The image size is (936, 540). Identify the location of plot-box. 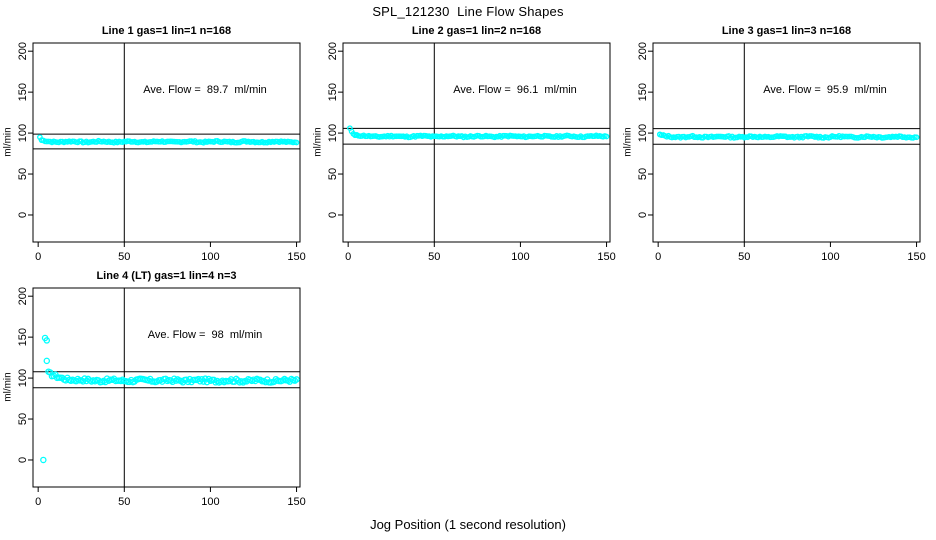
(476, 142).